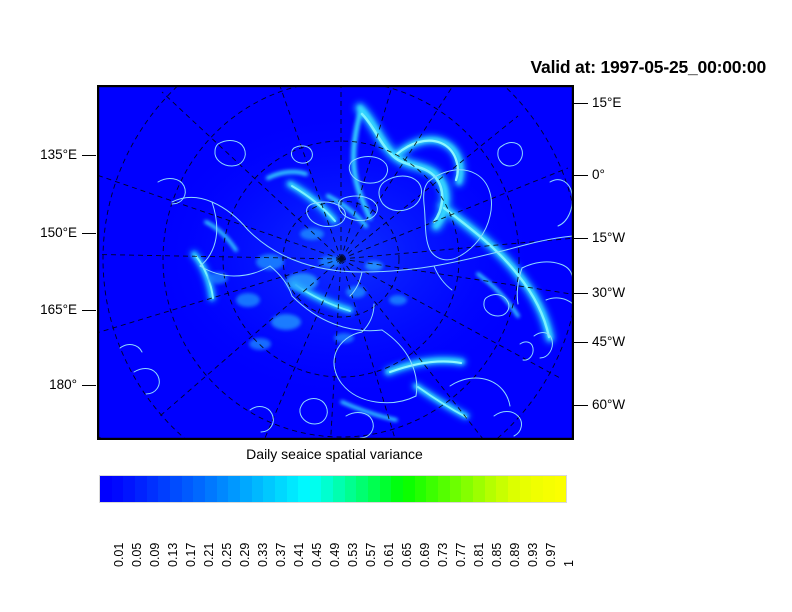 The width and height of the screenshot is (792, 612). Describe the element at coordinates (607, 102) in the screenshot. I see `right-axis-label: 15°E` at that location.